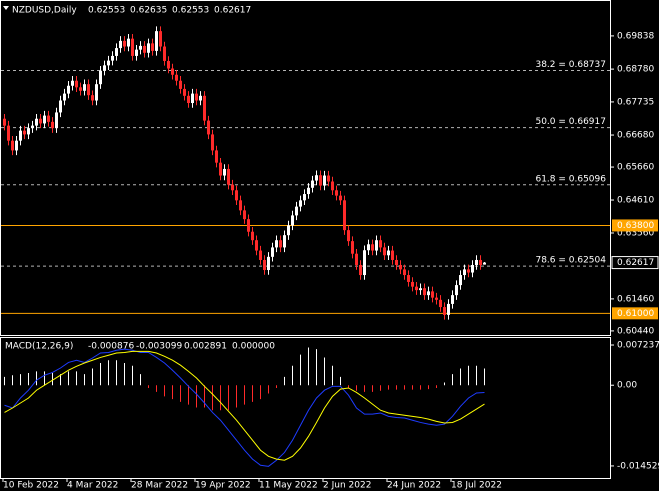 The image size is (659, 491). Describe the element at coordinates (638, 346) in the screenshot. I see `y-tick-label: 0.007237` at that location.